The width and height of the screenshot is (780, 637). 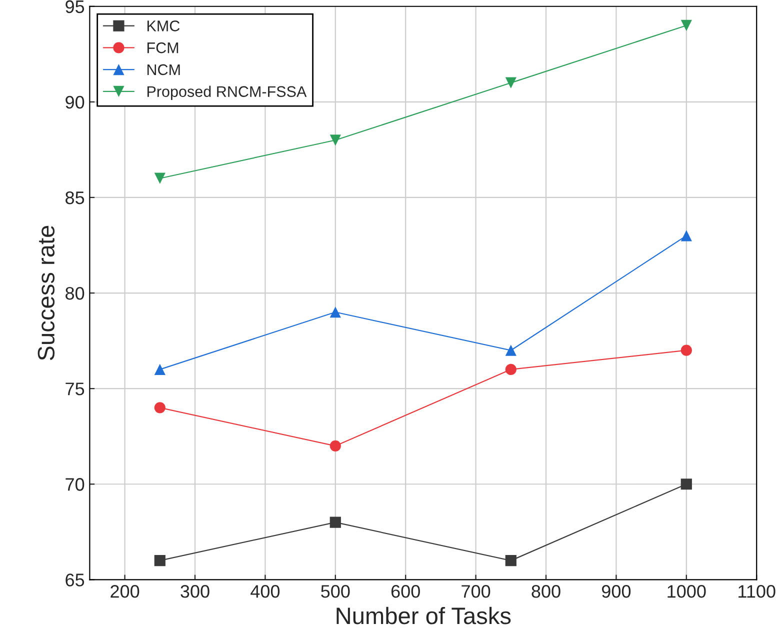 What do you see at coordinates (163, 26) in the screenshot?
I see `legend-label: KMC` at bounding box center [163, 26].